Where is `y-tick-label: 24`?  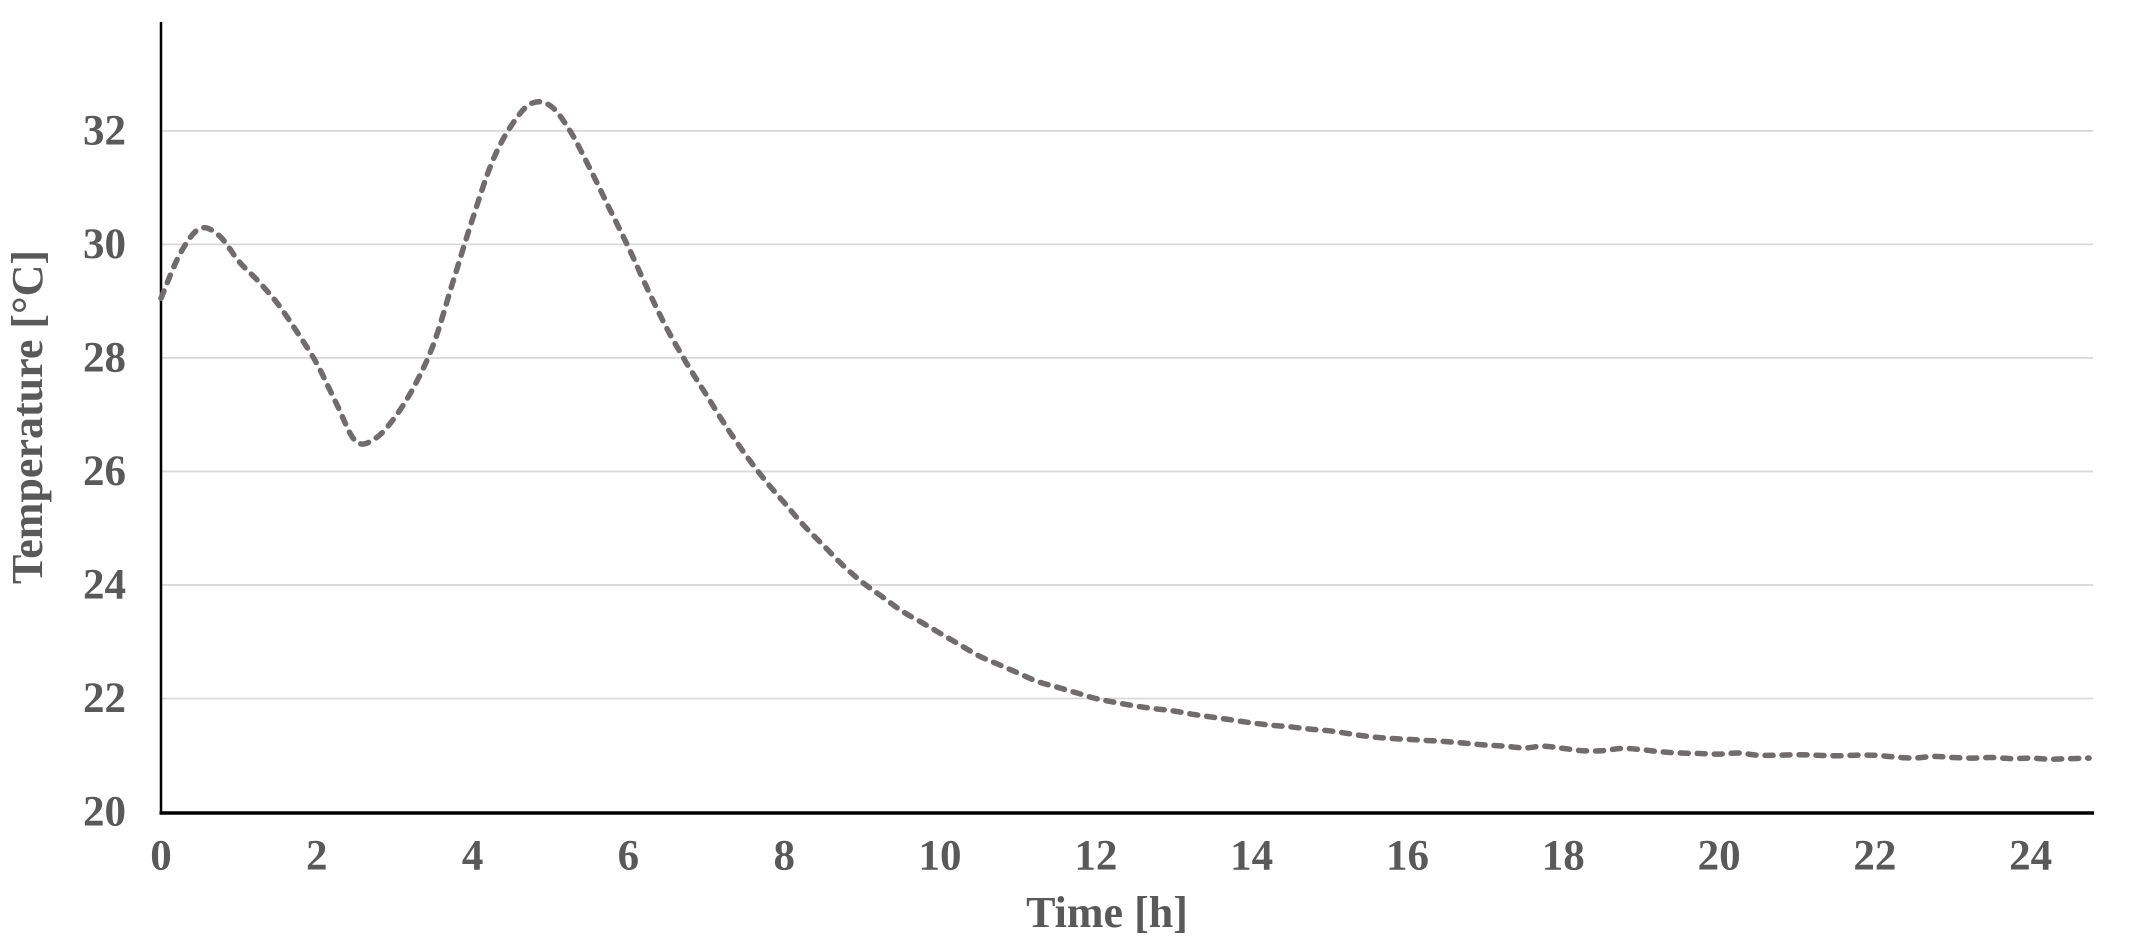
y-tick-label: 24 is located at coordinates (104, 584).